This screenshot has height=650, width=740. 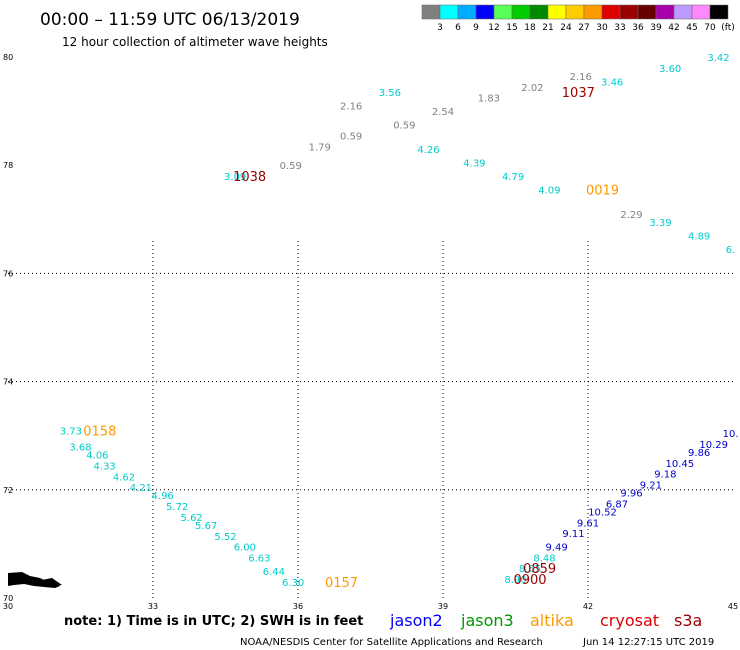 What do you see at coordinates (656, 28) in the screenshot?
I see `scale-label: 39` at bounding box center [656, 28].